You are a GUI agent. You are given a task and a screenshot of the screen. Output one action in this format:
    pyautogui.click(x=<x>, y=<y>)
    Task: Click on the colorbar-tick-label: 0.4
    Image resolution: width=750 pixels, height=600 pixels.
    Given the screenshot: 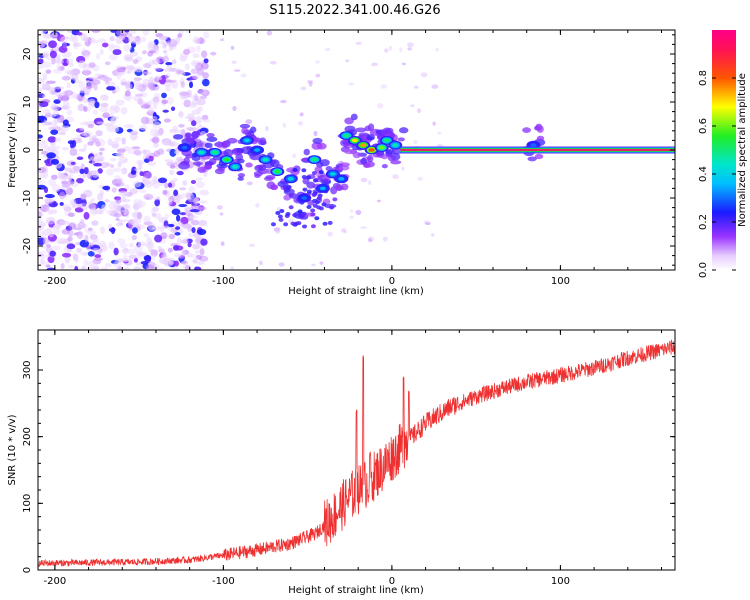 What is the action you would take?
    pyautogui.click(x=703, y=174)
    